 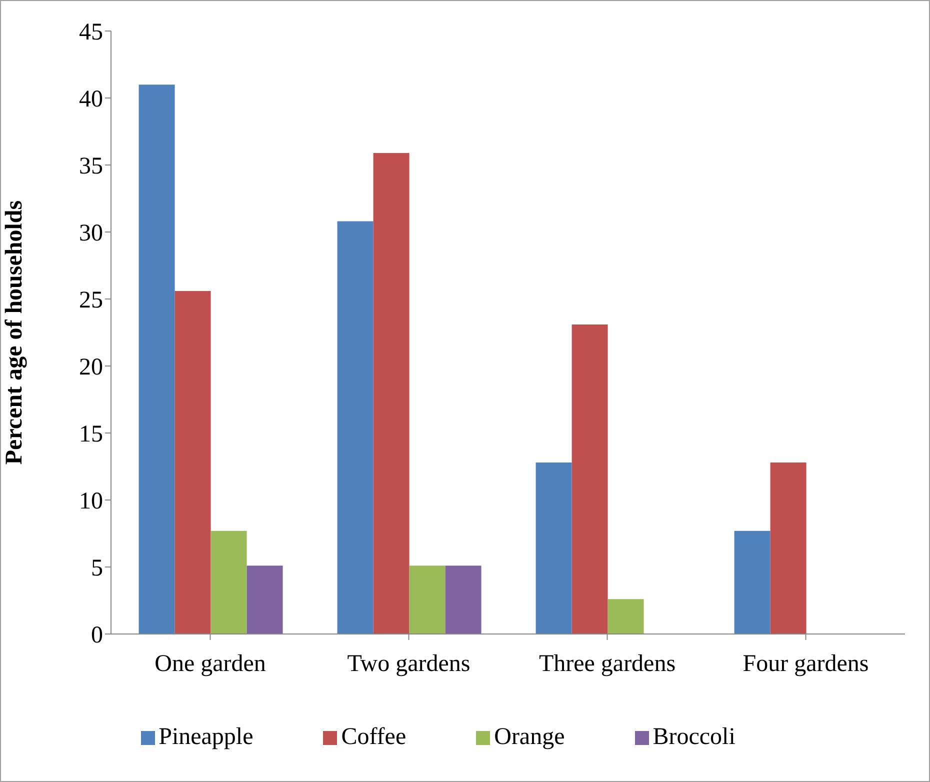 I want to click on legend-label: Coffee, so click(x=373, y=737).